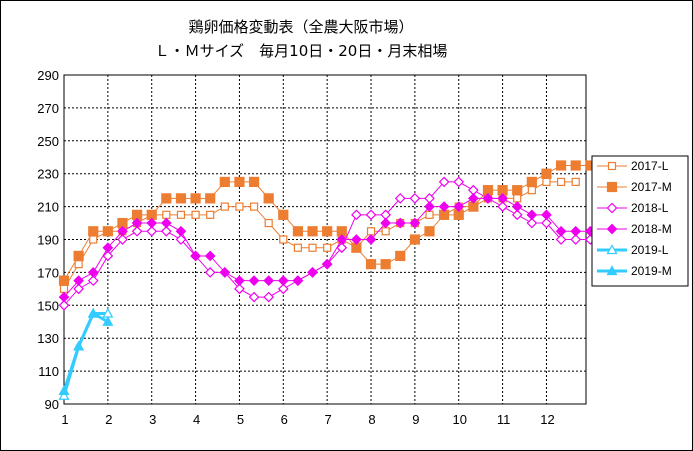 The width and height of the screenshot is (693, 451). I want to click on y-tick-label: 170, so click(48, 272).